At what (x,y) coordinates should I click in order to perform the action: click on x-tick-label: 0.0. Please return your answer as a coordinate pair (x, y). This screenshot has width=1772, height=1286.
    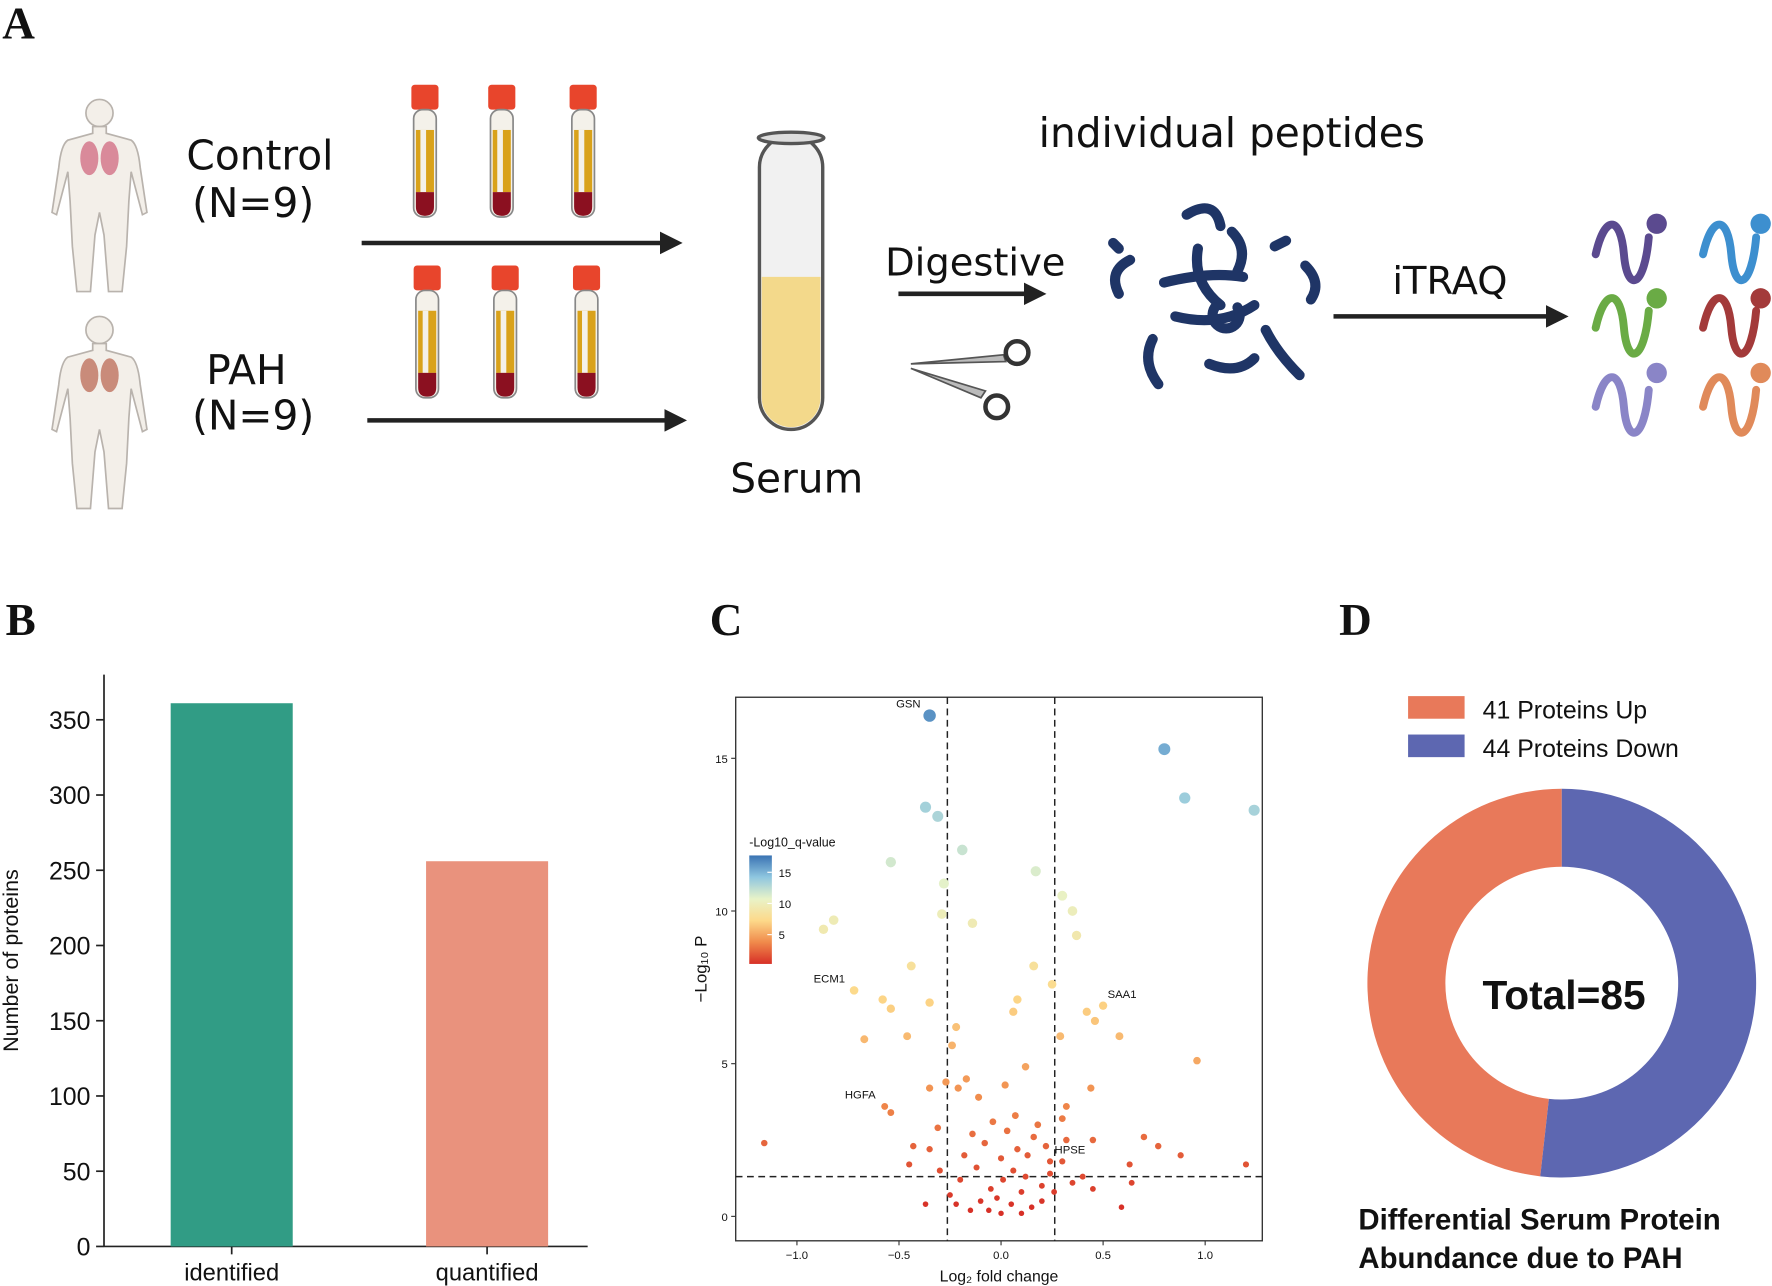
    Looking at the image, I should click on (1001, 1256).